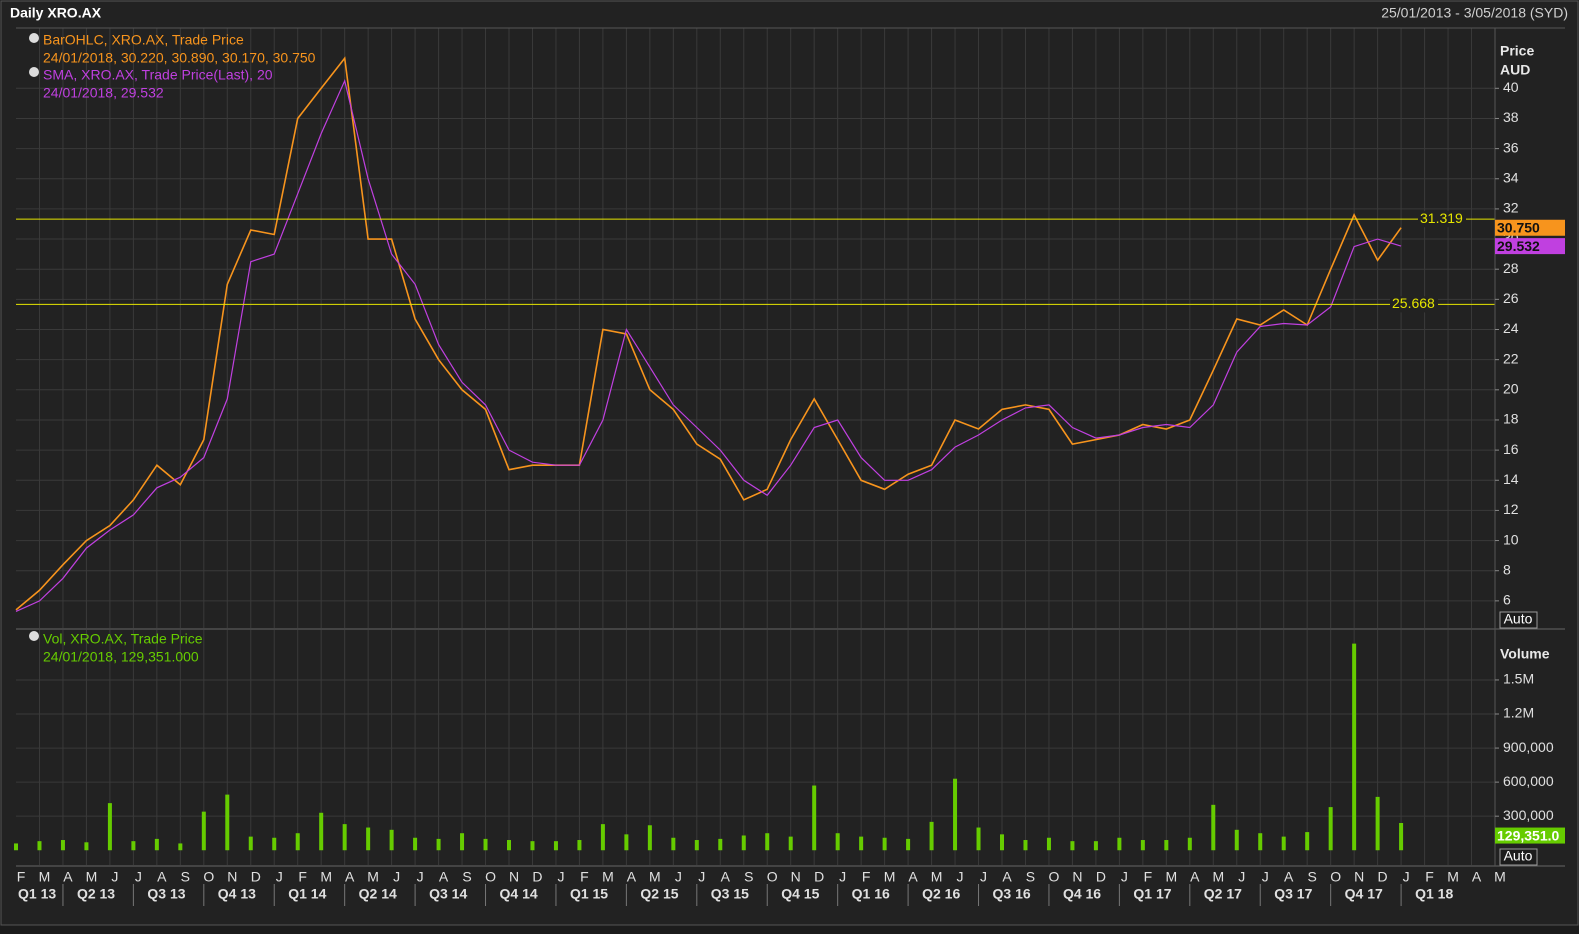 The height and width of the screenshot is (934, 1579). What do you see at coordinates (1511, 298) in the screenshot?
I see `y-tick-label: 26` at bounding box center [1511, 298].